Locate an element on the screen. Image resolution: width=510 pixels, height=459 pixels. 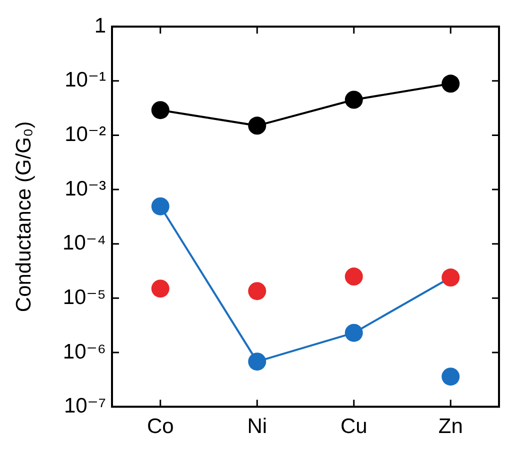
x-tick-label: Zn is located at coordinates (450, 426).